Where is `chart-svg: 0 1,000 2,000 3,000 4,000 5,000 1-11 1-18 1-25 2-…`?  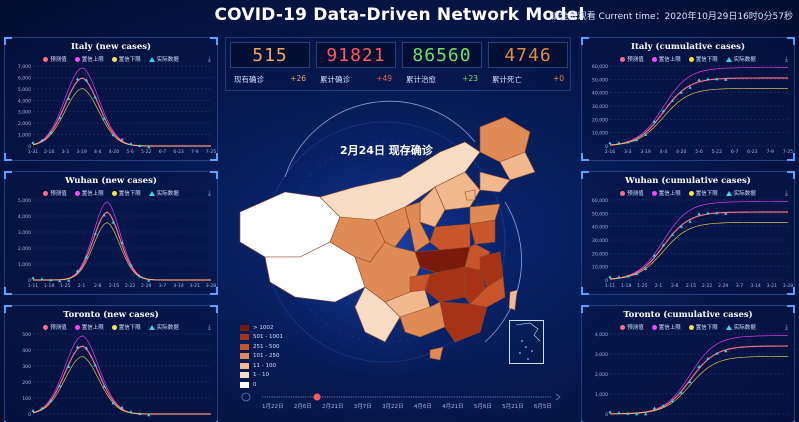 chart-svg: 0 1,000 2,000 3,000 4,000 5,000 1-11 1-18 1-25 2-… is located at coordinates (112, 234).